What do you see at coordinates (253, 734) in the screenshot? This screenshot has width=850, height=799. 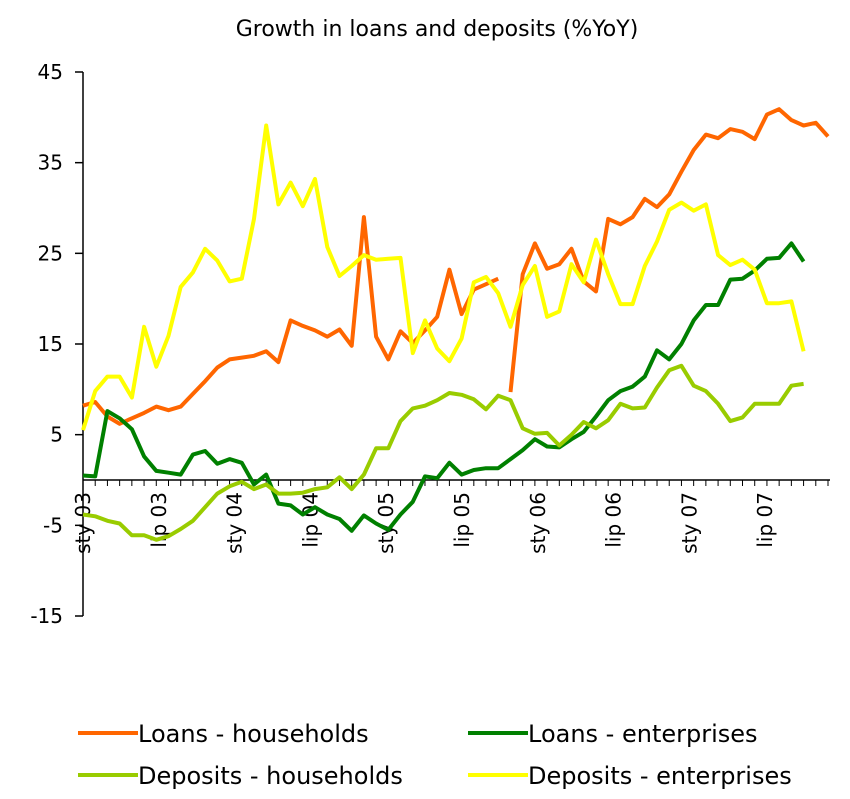 I see `legend-label-loans-households: Loans - households` at bounding box center [253, 734].